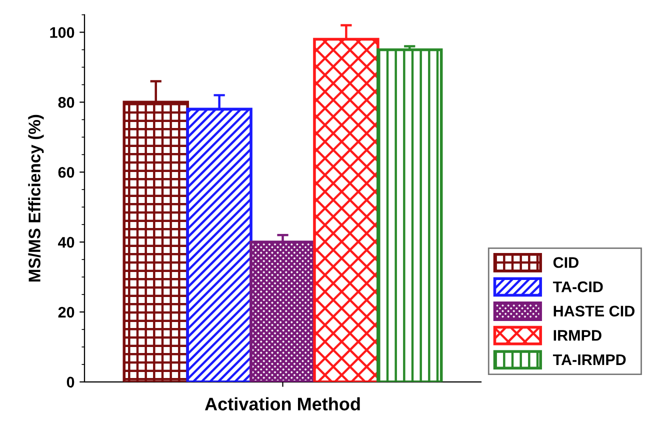 This screenshot has width=650, height=422. I want to click on x-axis-title: Activation Method, so click(282, 403).